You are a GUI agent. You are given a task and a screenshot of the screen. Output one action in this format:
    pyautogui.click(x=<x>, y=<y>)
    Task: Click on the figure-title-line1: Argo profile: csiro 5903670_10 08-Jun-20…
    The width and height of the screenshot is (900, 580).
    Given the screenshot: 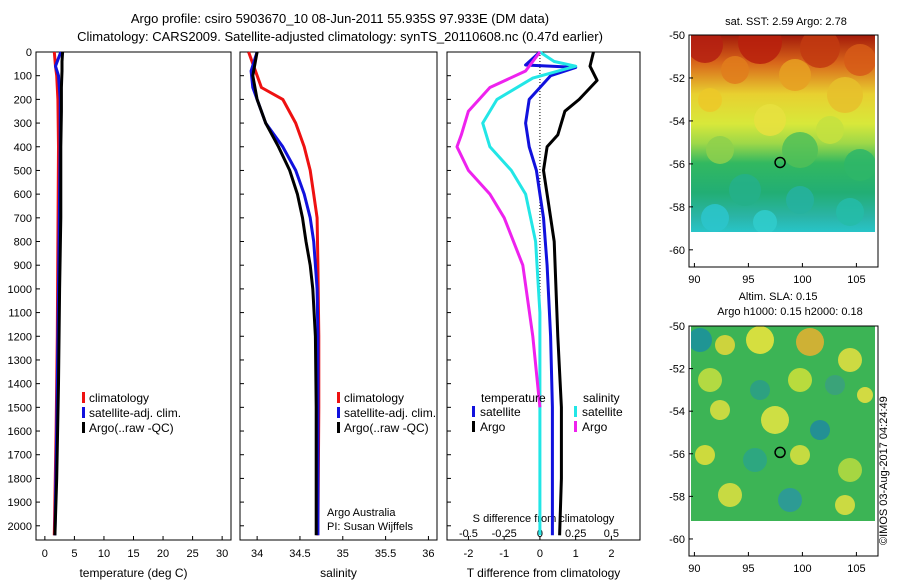 What is the action you would take?
    pyautogui.click(x=340, y=18)
    